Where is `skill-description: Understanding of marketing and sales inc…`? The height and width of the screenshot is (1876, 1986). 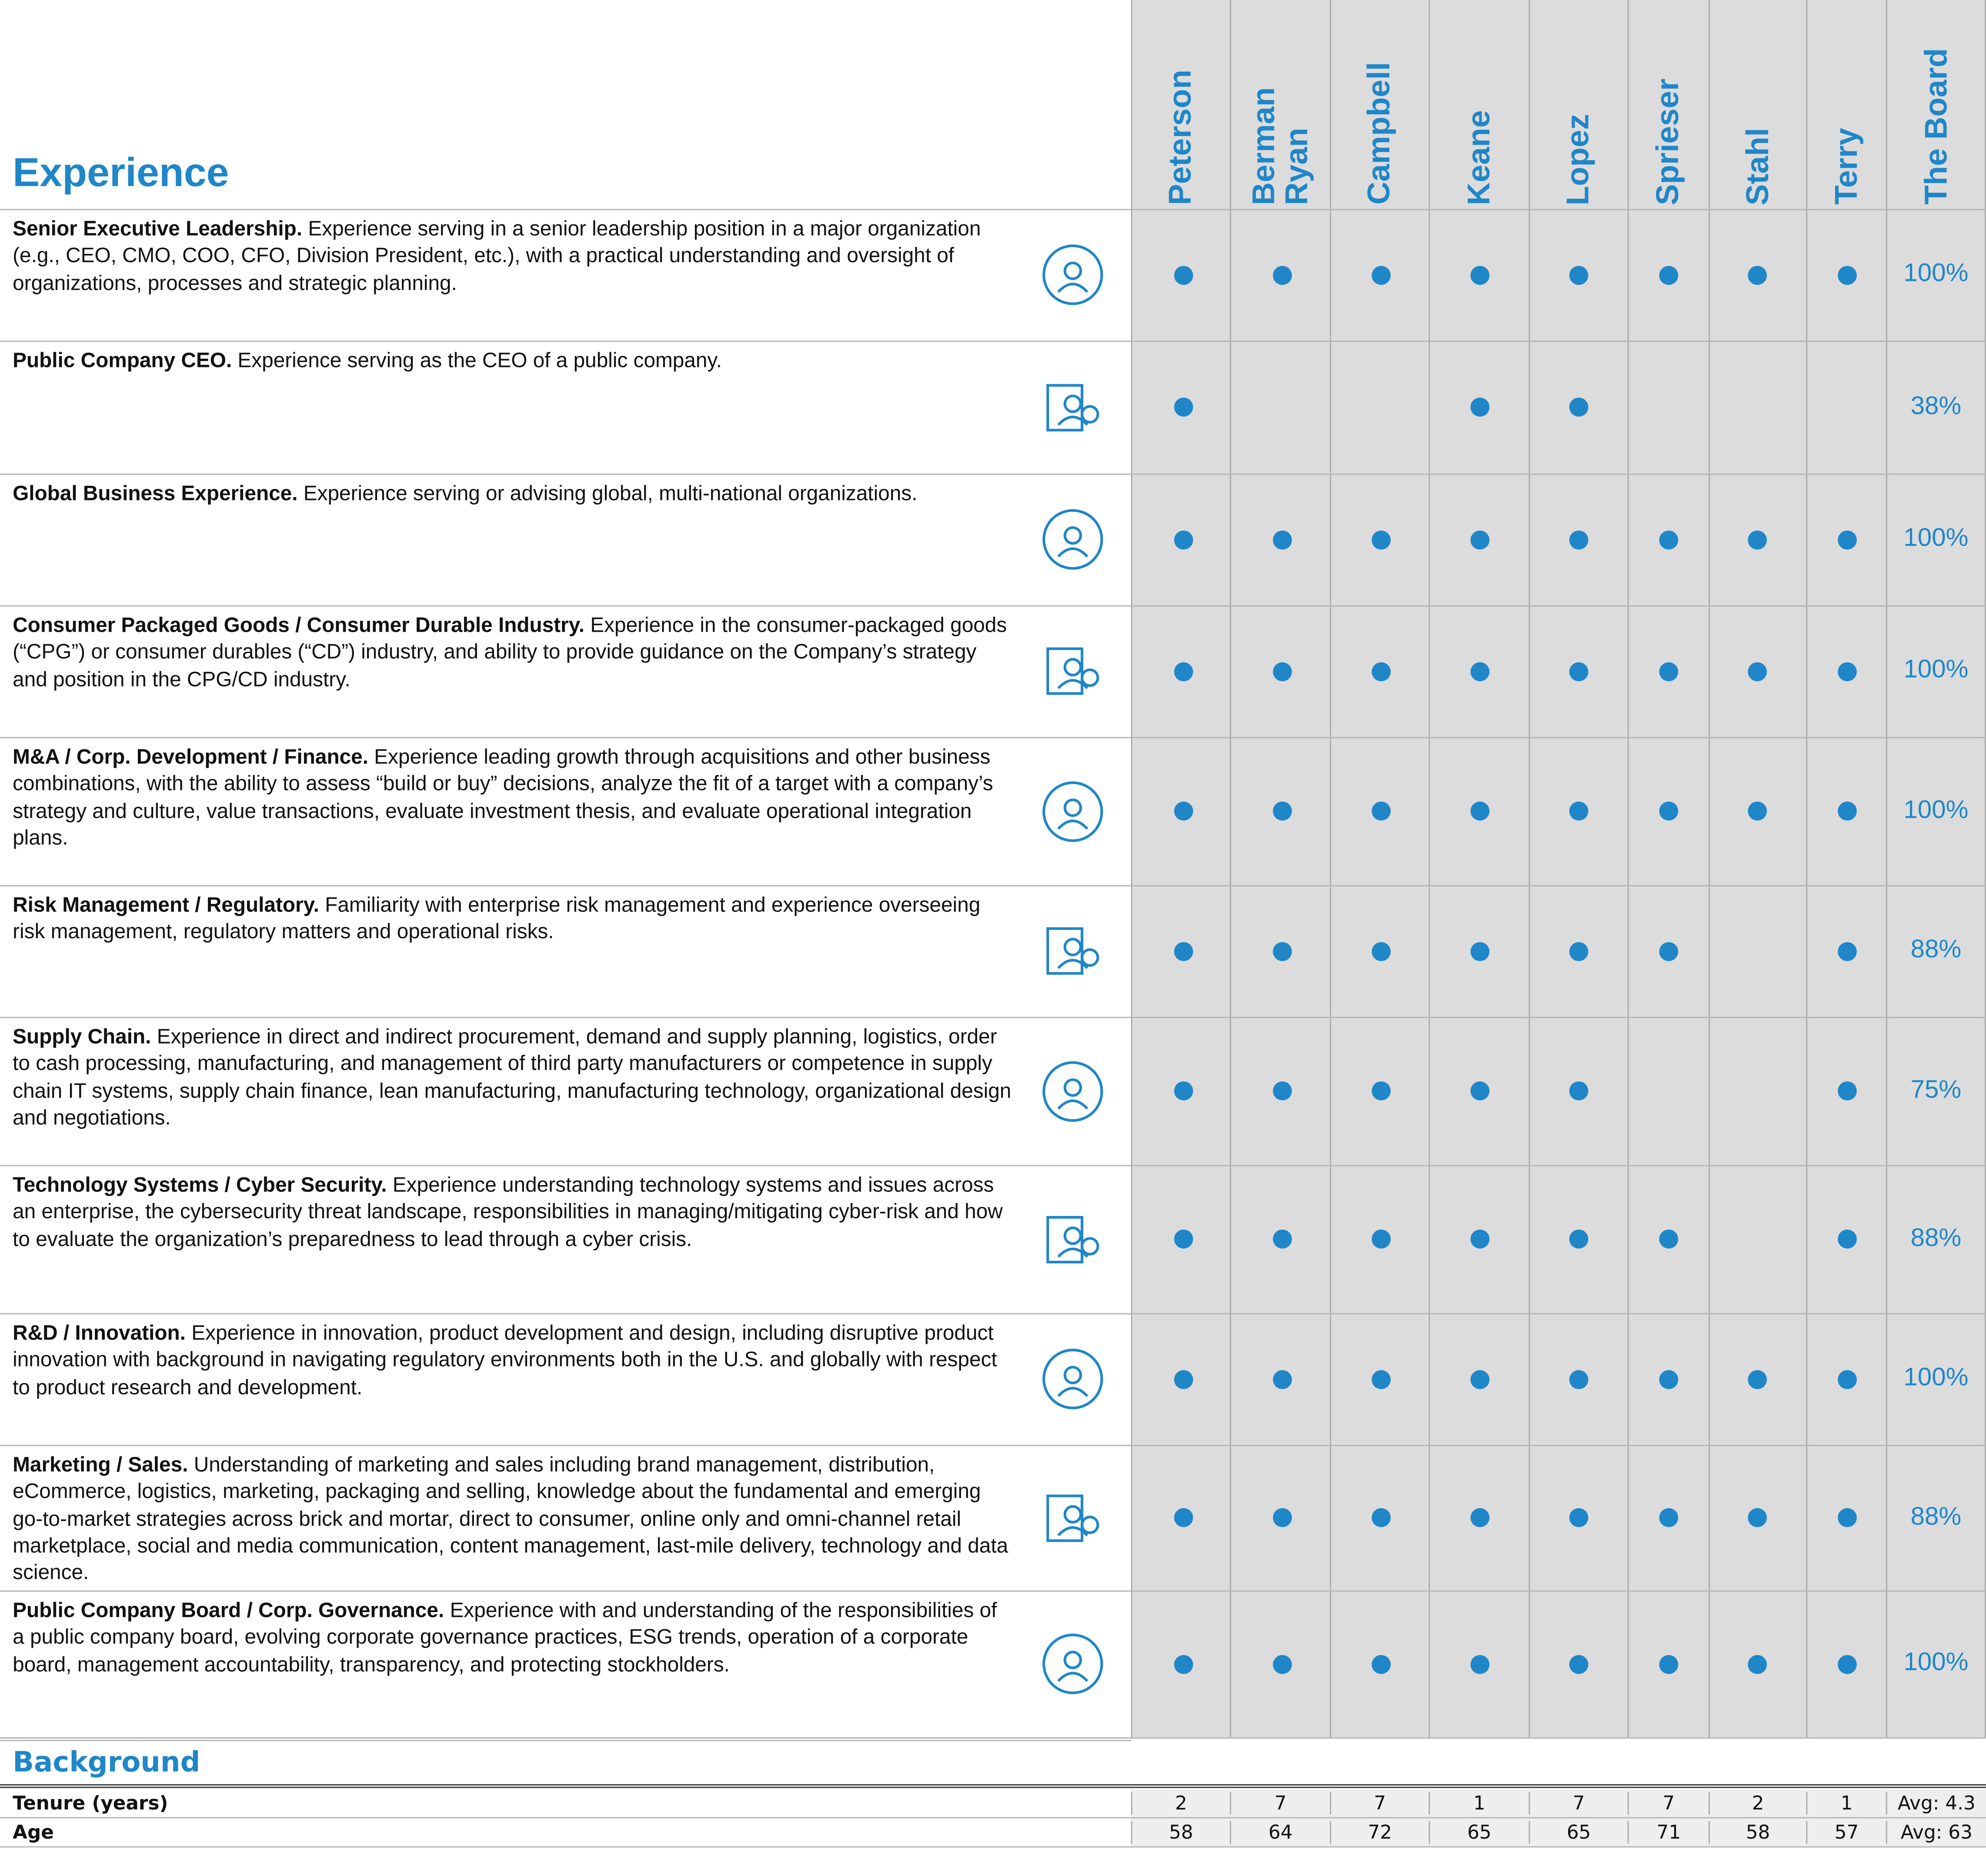 skill-description: Understanding of marketing and sales inc… is located at coordinates (510, 1519).